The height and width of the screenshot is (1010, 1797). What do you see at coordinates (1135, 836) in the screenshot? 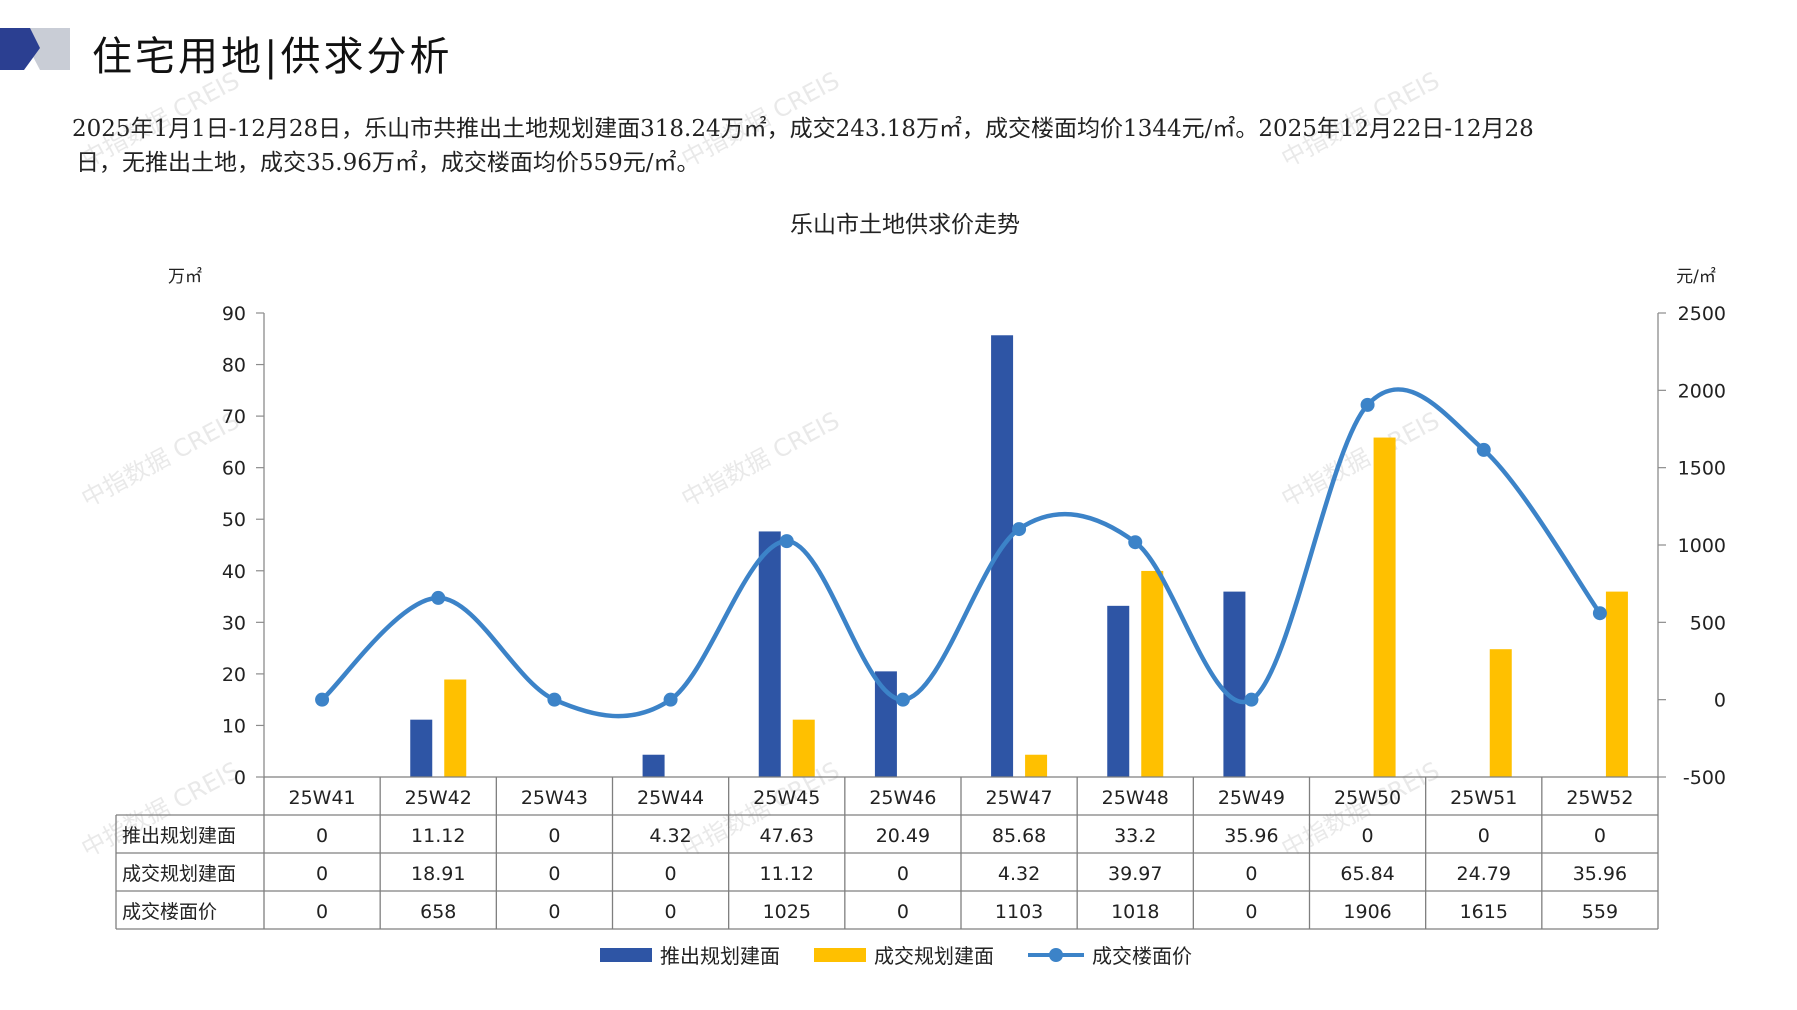
I see `table-cell: 33.2` at bounding box center [1135, 836].